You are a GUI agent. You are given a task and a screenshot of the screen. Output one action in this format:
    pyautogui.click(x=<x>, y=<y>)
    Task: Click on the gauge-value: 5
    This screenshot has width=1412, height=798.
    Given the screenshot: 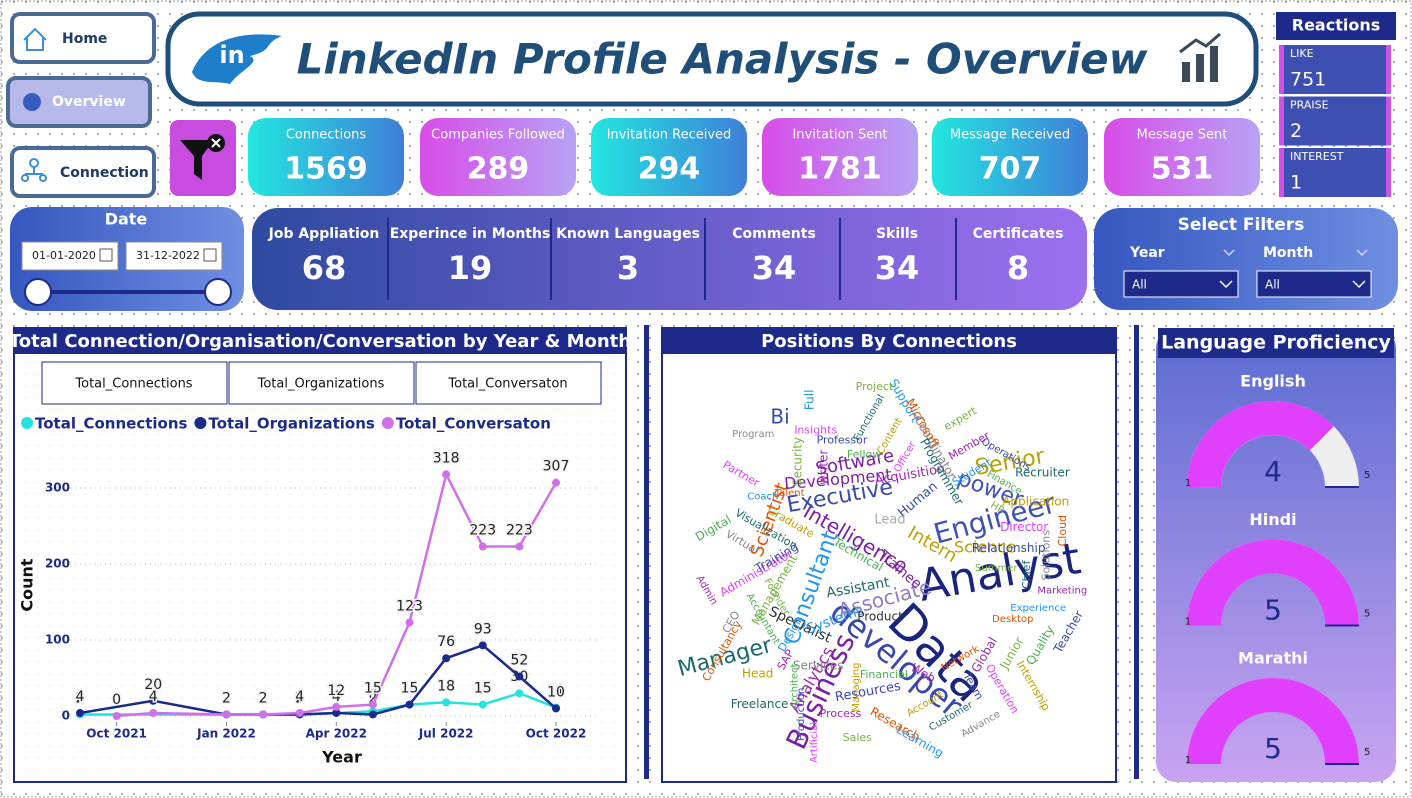 What is the action you would take?
    pyautogui.click(x=1273, y=748)
    